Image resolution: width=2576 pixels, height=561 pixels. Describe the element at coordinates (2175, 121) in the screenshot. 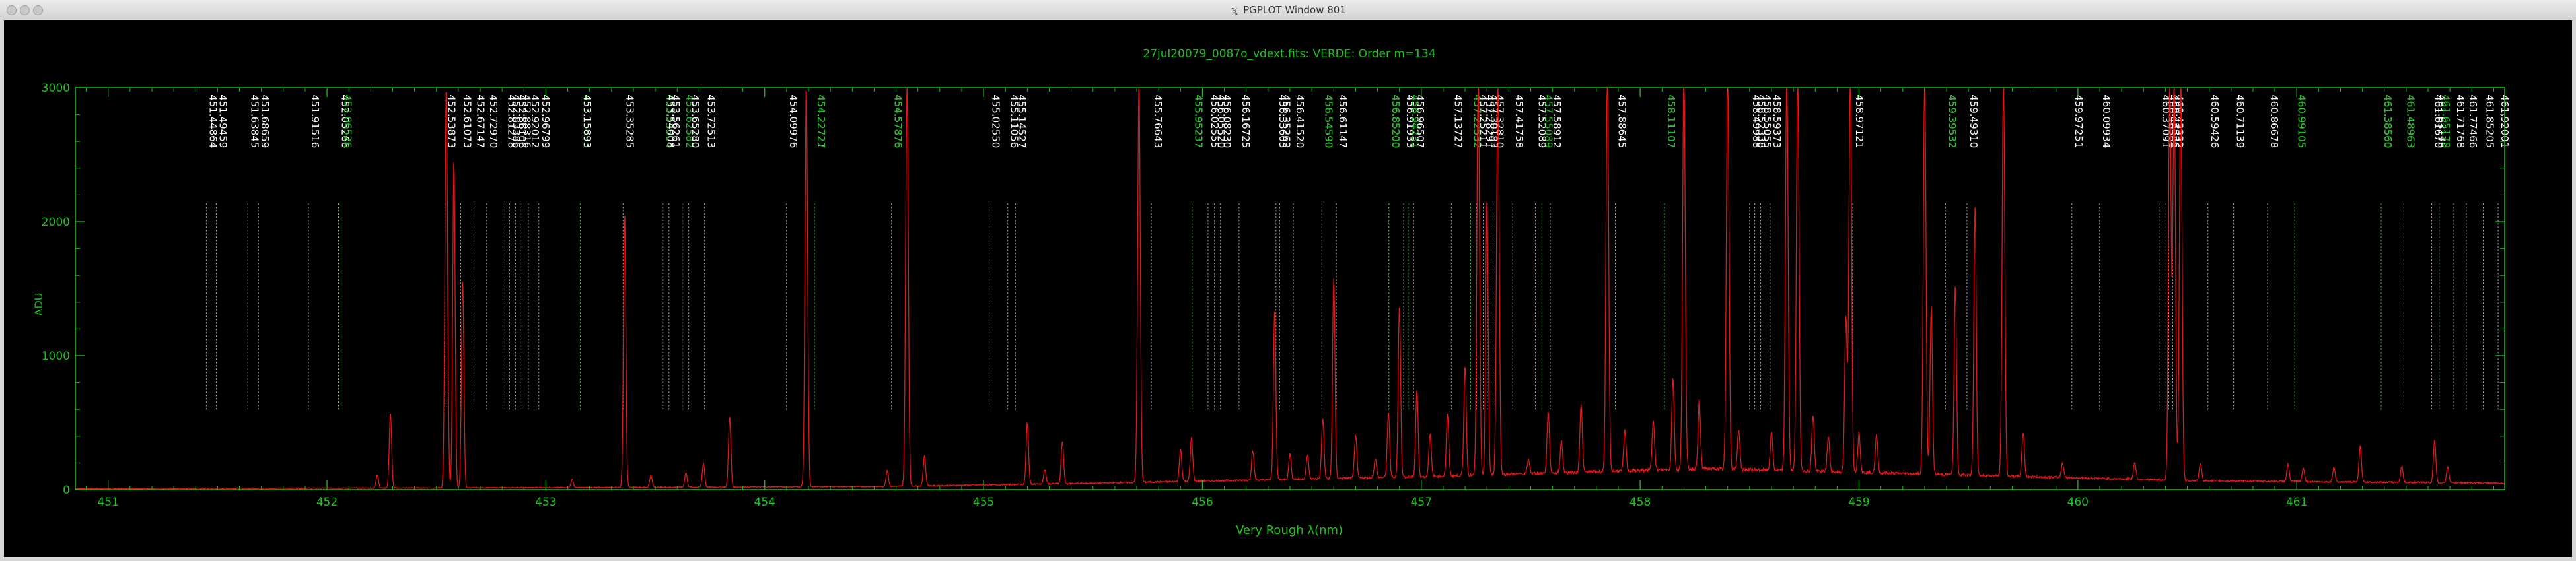

I see `line-id-label: 460.41536` at that location.